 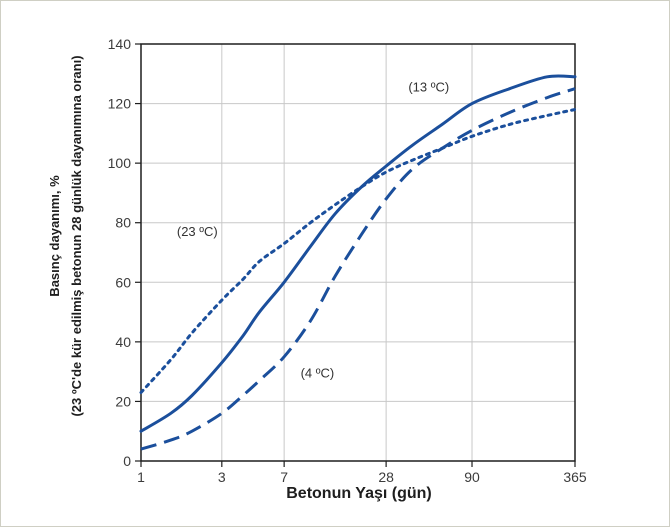 What do you see at coordinates (123, 342) in the screenshot?
I see `y-tick-label: 40` at bounding box center [123, 342].